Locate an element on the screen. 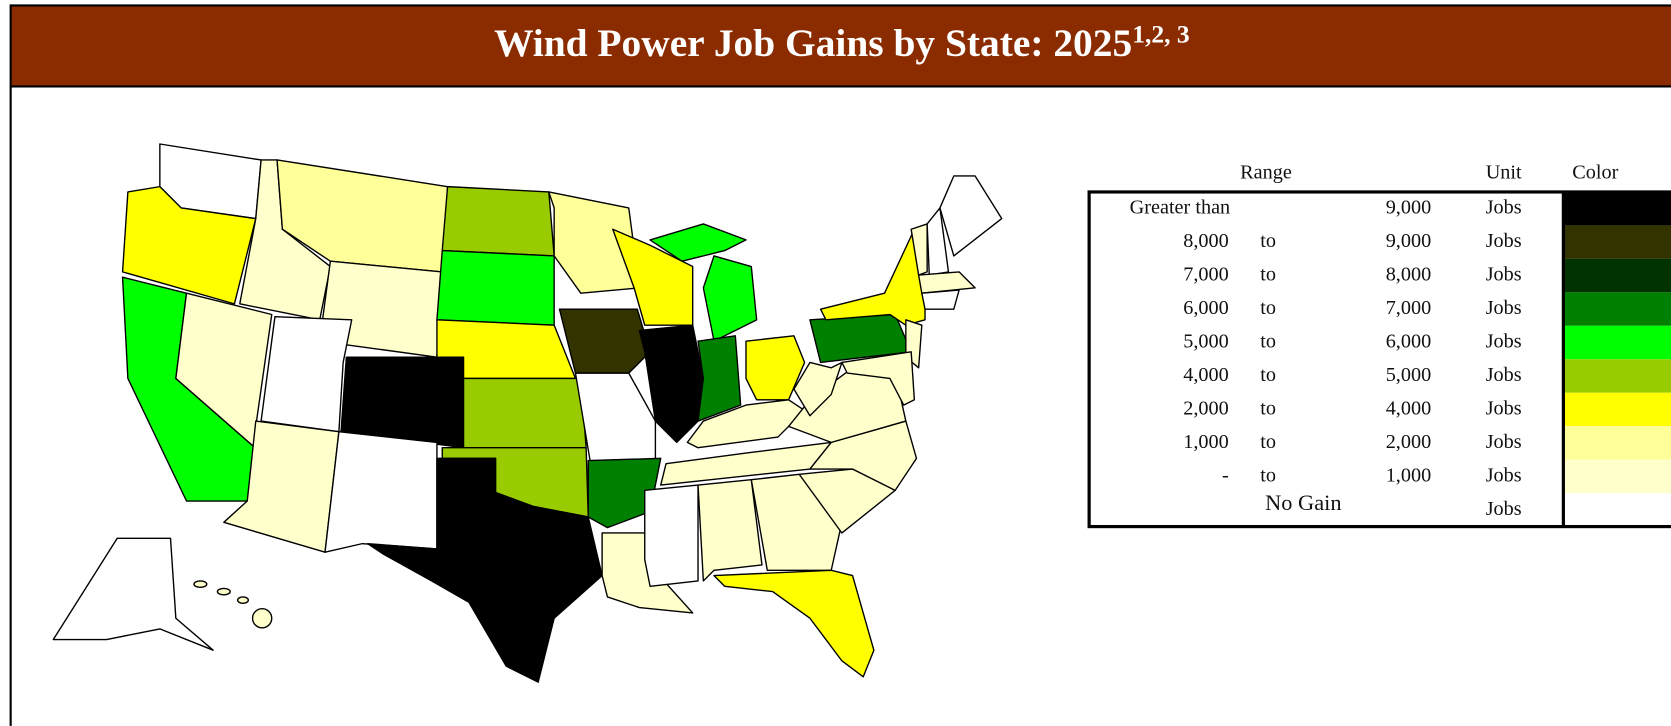 The height and width of the screenshot is (726, 1671). range-from: Greater than is located at coordinates (1180, 208).